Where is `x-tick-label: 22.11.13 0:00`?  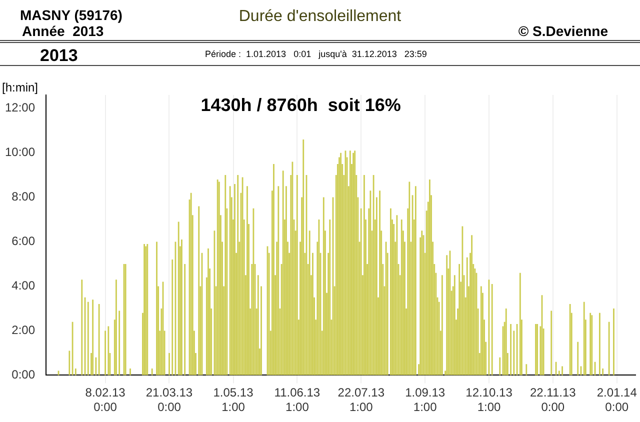
x-tick-label: 22.11.13 0:00 is located at coordinates (553, 400).